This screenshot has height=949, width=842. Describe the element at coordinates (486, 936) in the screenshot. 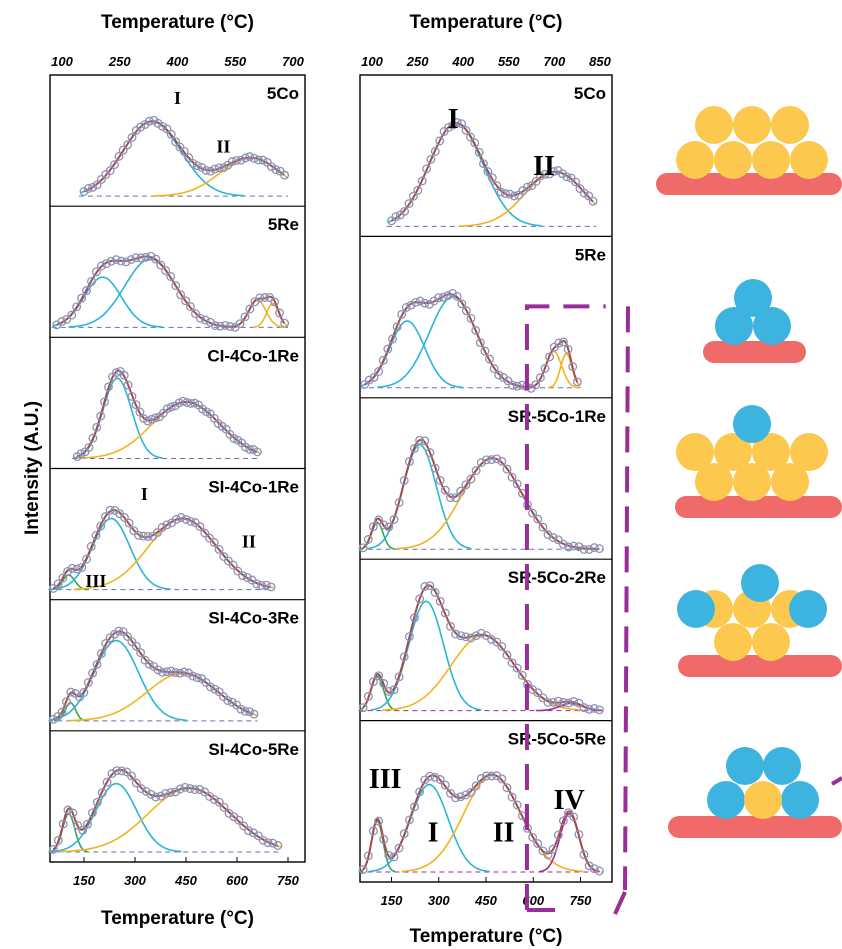

I see `bottom-axis-title: Temperature (°C)` at that location.